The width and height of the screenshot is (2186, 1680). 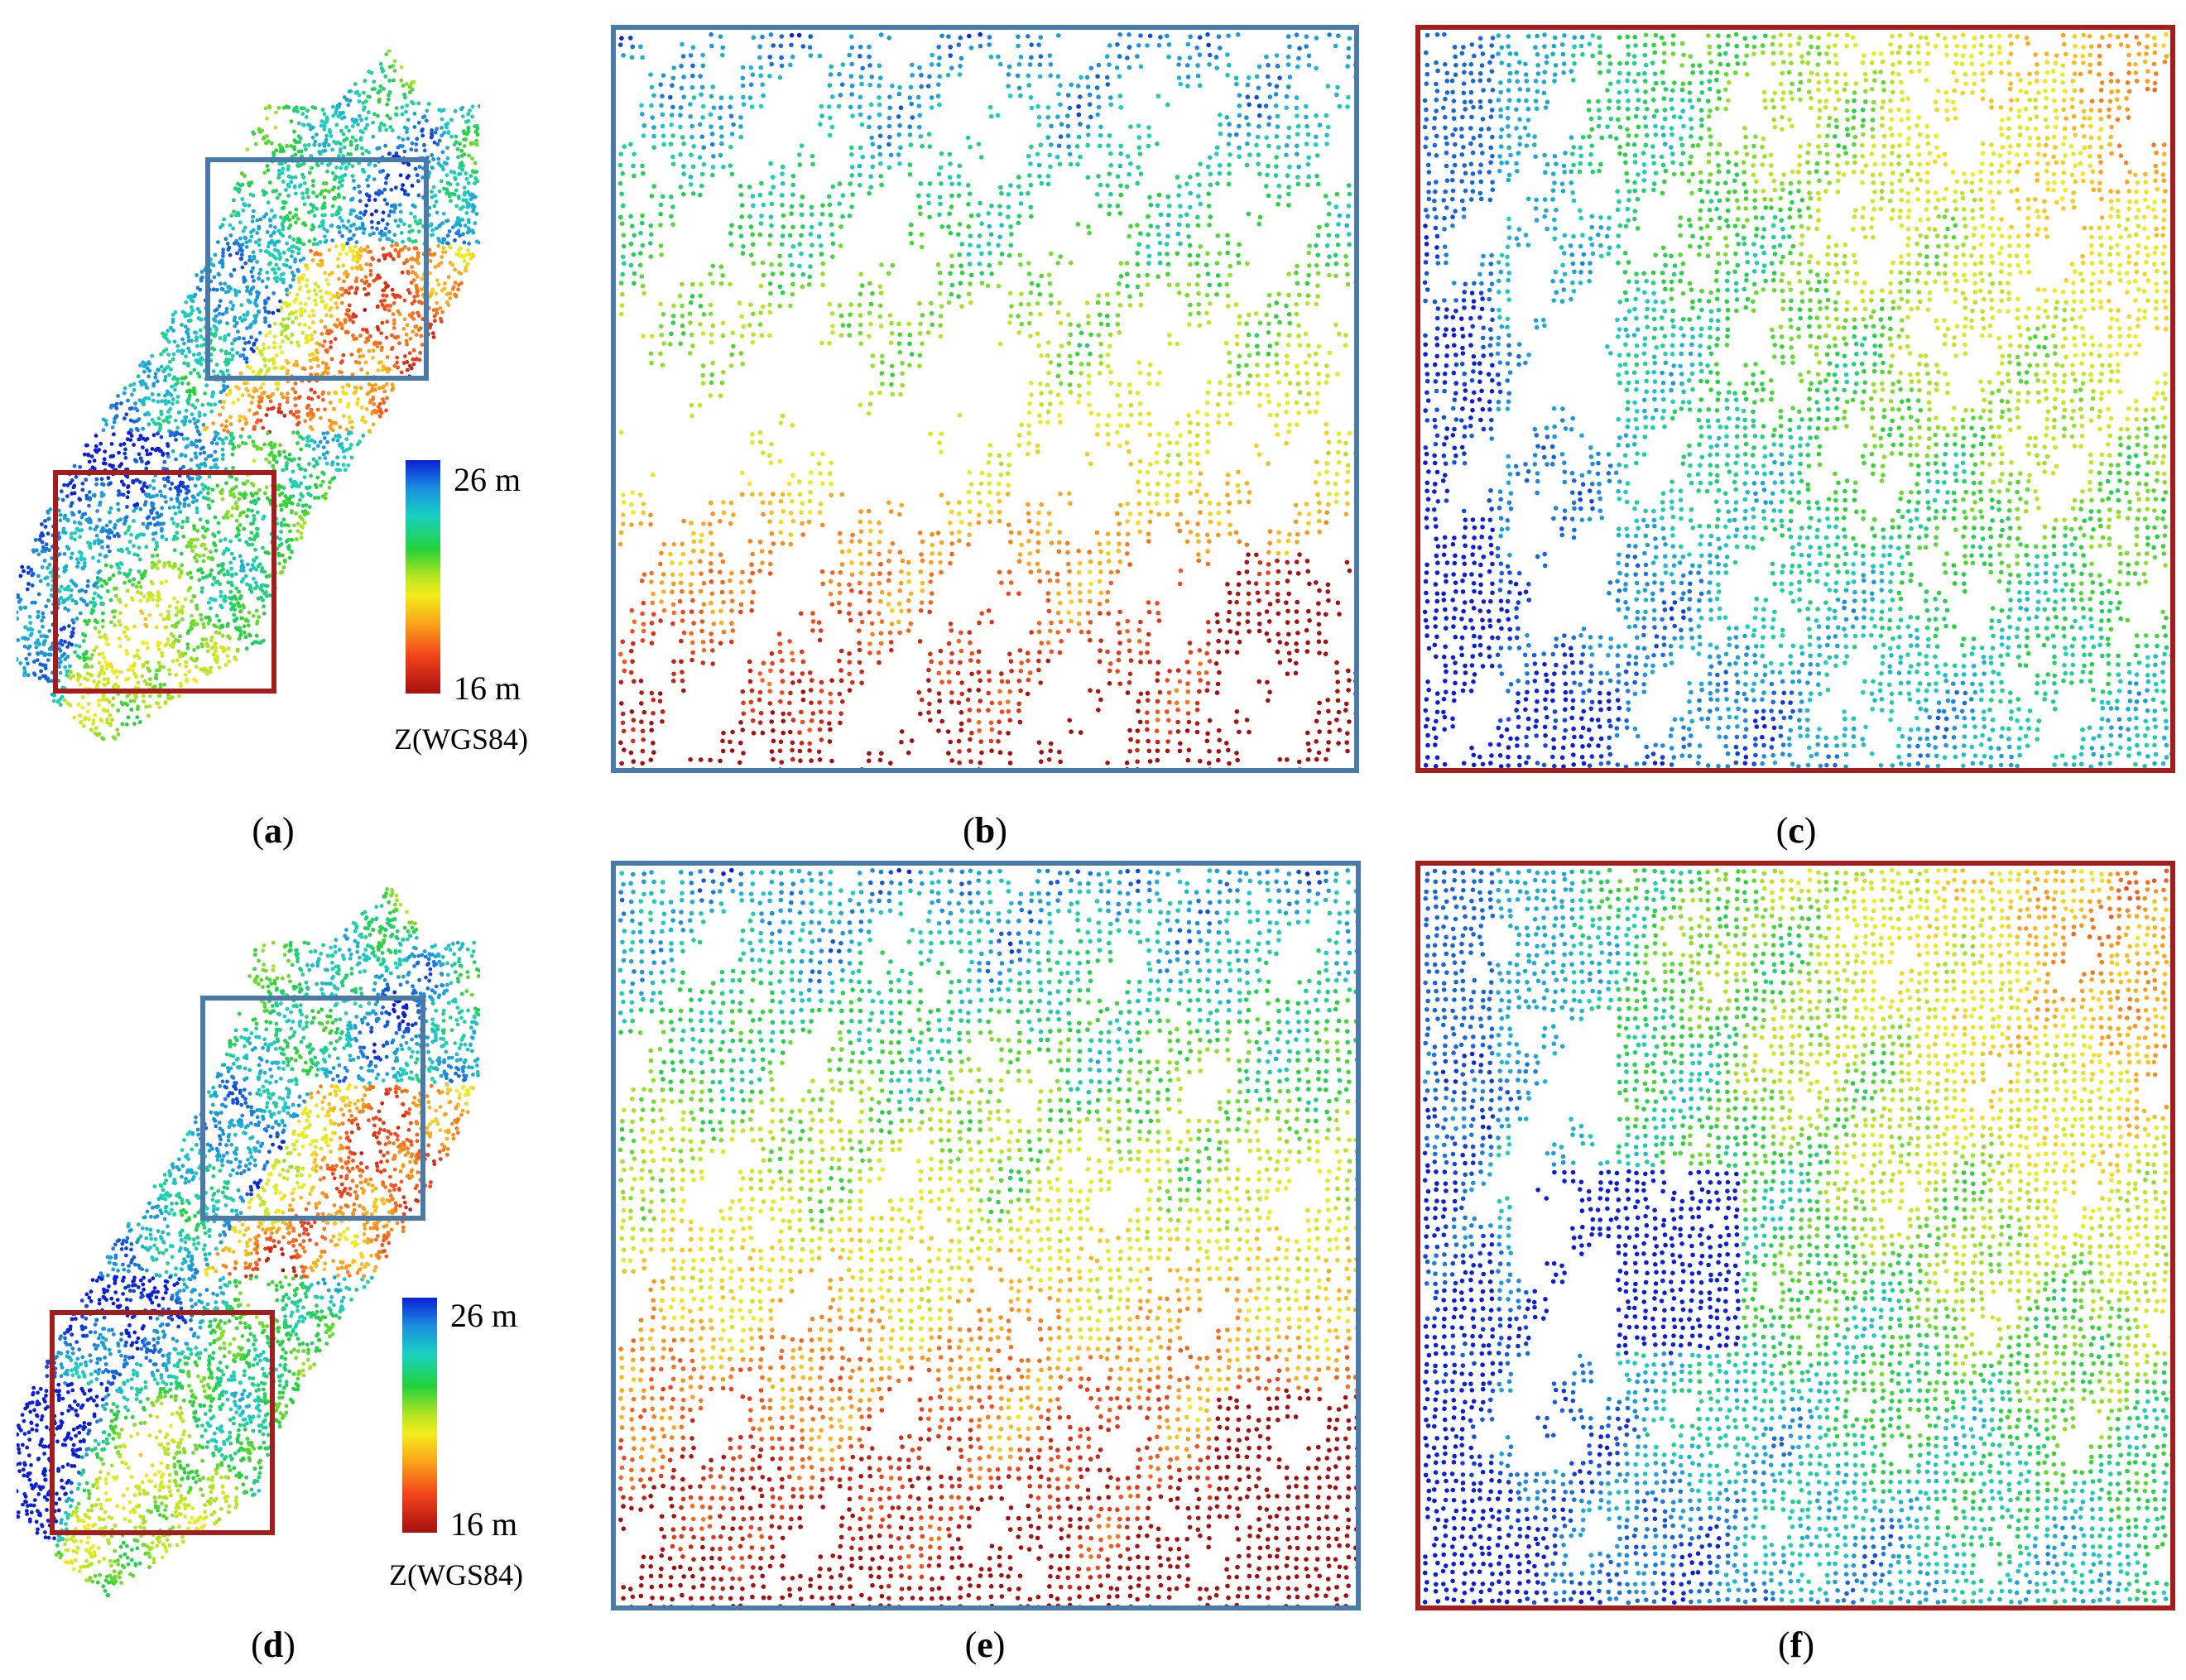 What do you see at coordinates (487, 688) in the screenshot?
I see `colorbar-a-min-label: 16 m` at bounding box center [487, 688].